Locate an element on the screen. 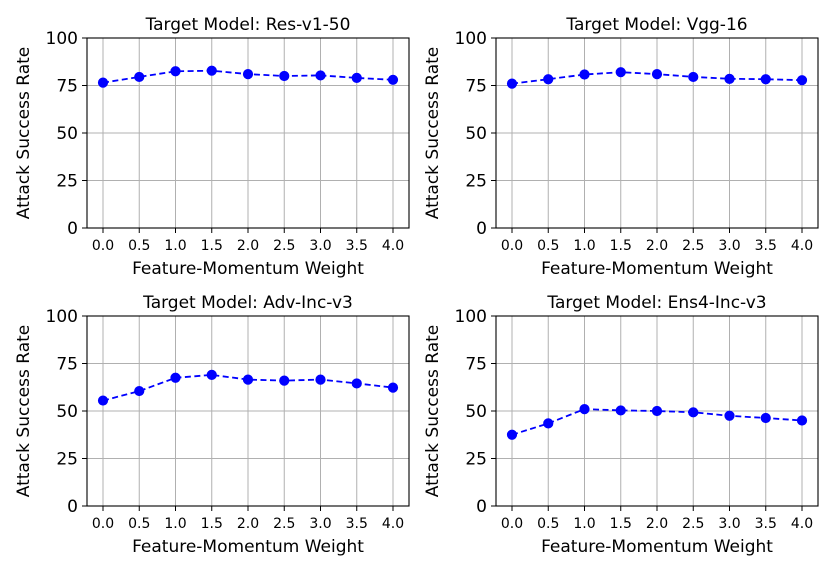 The width and height of the screenshot is (830, 572). subplot-title: Target Model: Vgg-16 is located at coordinates (656, 25).